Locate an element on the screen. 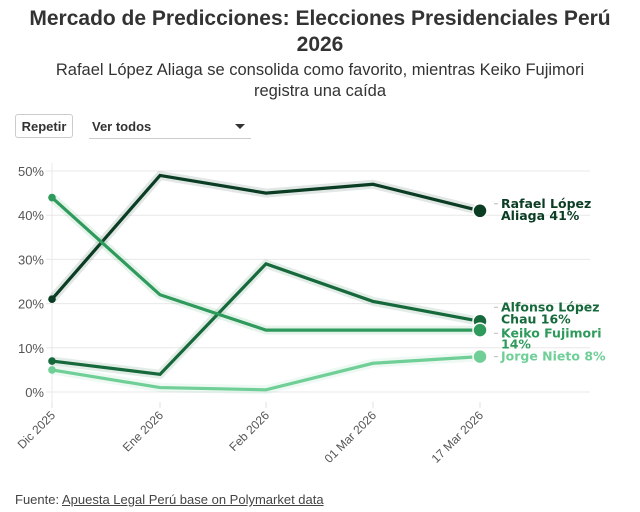  replay-button: Repetir is located at coordinates (44, 126).